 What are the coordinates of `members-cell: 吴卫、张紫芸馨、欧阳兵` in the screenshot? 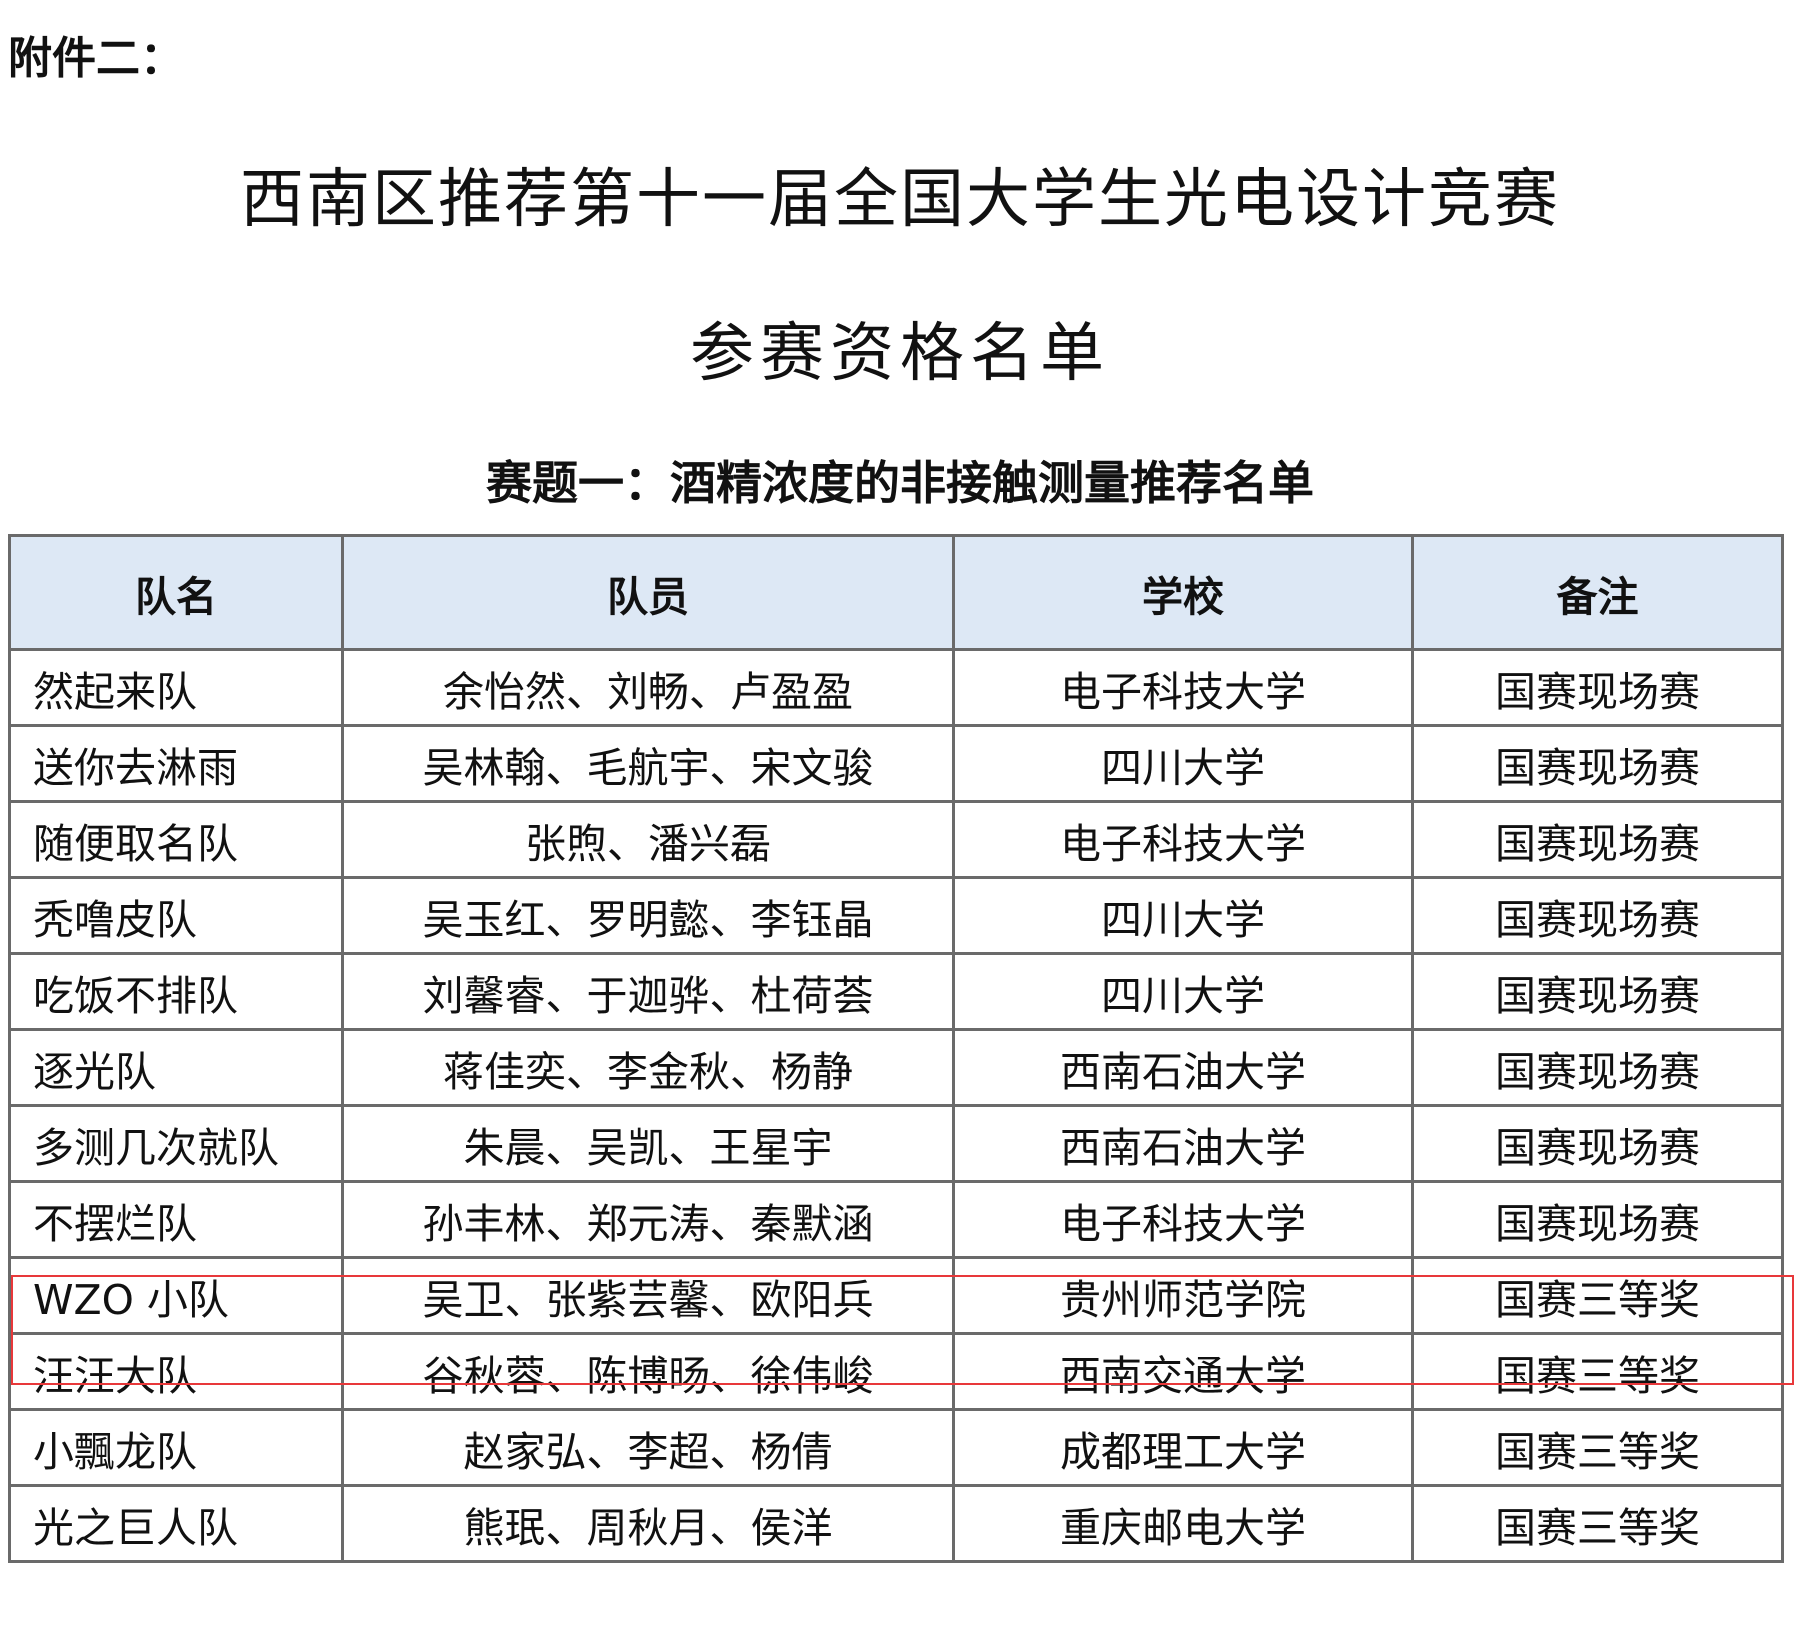 It's located at (648, 1295).